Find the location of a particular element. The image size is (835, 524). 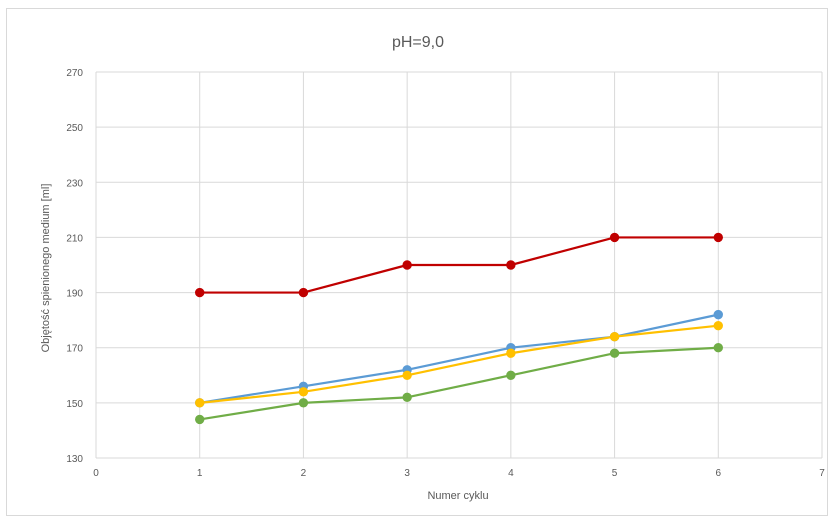

x-tick-labels: 0 1 2 3 4 5 6 7 is located at coordinates (459, 473).